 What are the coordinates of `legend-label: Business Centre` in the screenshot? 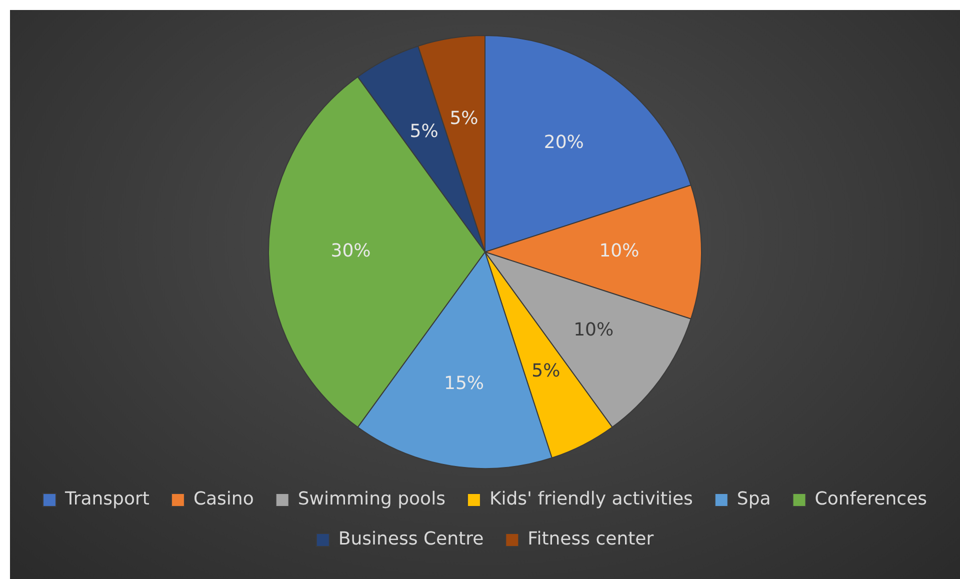 It's located at (411, 539).